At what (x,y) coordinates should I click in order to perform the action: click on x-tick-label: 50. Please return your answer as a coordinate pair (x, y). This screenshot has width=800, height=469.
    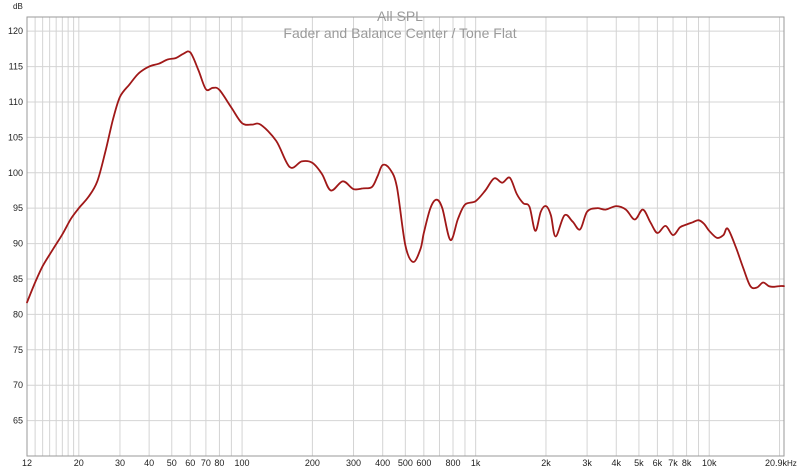
    Looking at the image, I should click on (172, 463).